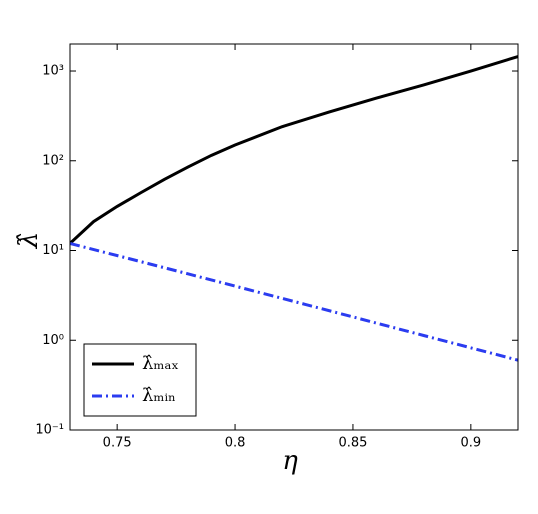 This screenshot has height=514, width=538. Describe the element at coordinates (49, 430) in the screenshot. I see `y-tick-label: 10⁻¹` at that location.